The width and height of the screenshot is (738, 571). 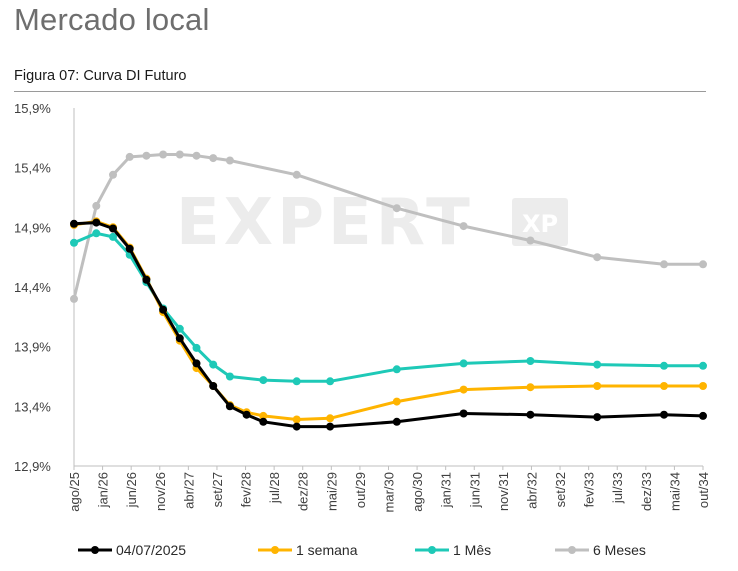 What do you see at coordinates (472, 550) in the screenshot?
I see `legend-label: 1 Mês` at bounding box center [472, 550].